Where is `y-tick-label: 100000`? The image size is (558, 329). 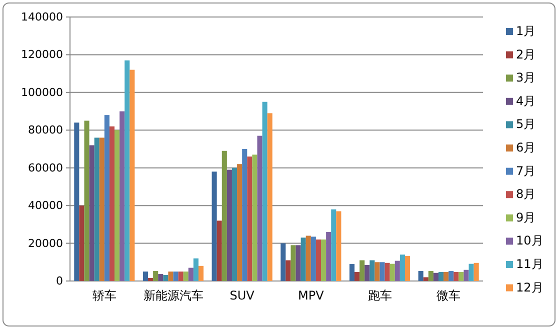
y-tick-label: 100000 is located at coordinates (42, 92).